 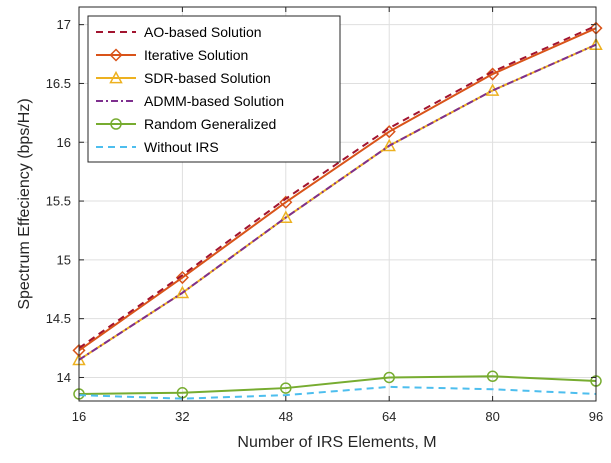 What do you see at coordinates (182, 416) in the screenshot?
I see `x-tick-label: 32` at bounding box center [182, 416].